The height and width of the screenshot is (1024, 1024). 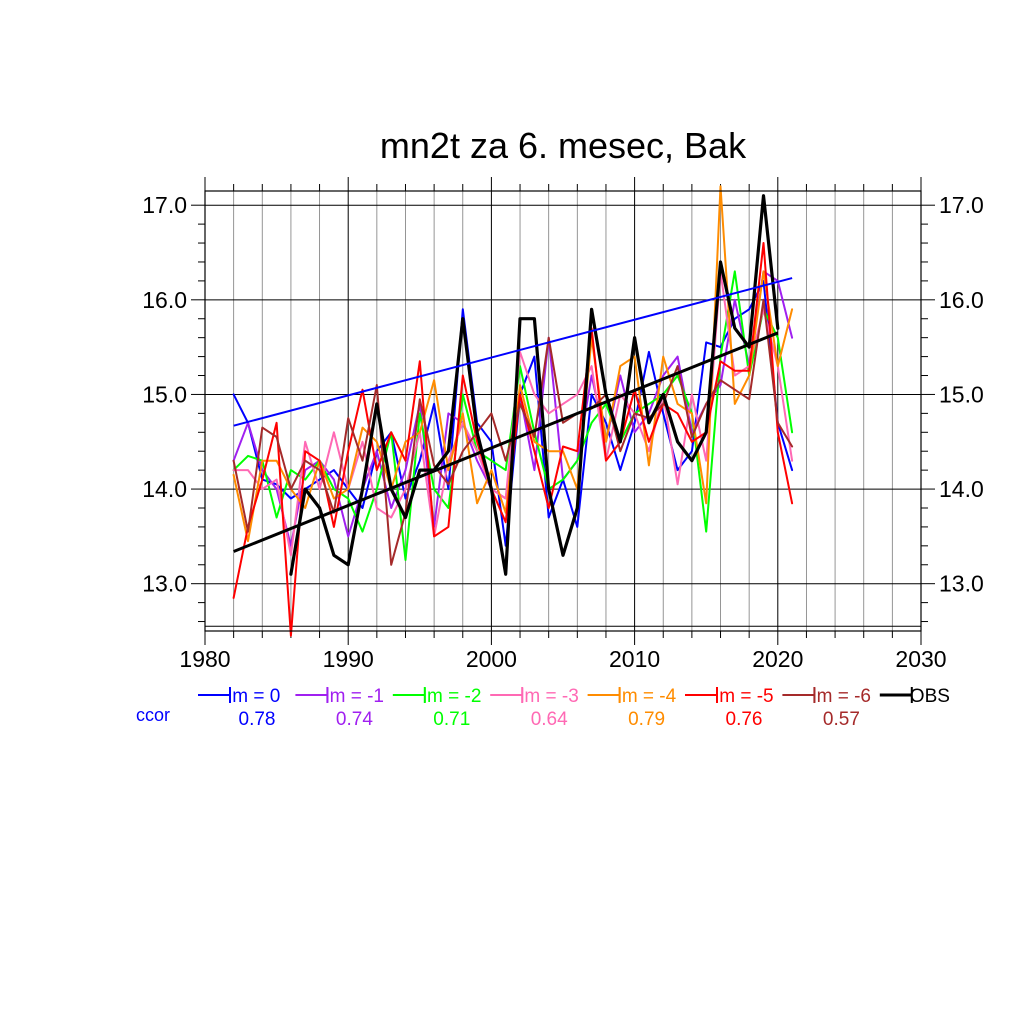 I want to click on y-tick-label-left: 15.0, so click(x=164, y=394).